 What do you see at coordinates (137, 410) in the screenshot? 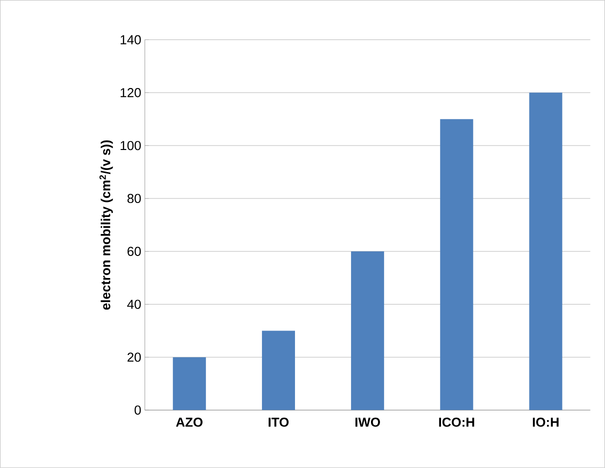
I see `y-tick-label: 0` at bounding box center [137, 410].